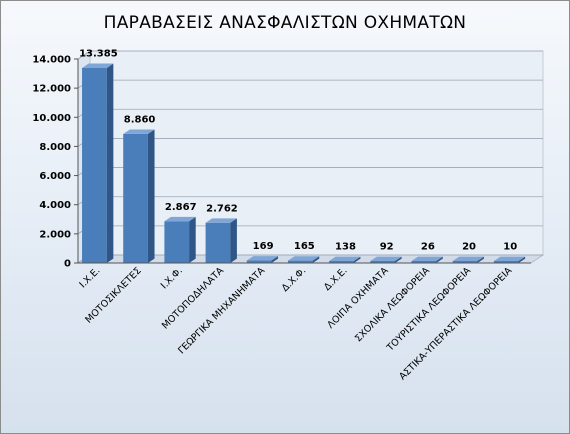  Describe the element at coordinates (392, 304) in the screenshot. I see `x-tick-label: ΣΧΟΛΙΚΑ ΛΕΩΦΟΡΕΙΑ` at that location.